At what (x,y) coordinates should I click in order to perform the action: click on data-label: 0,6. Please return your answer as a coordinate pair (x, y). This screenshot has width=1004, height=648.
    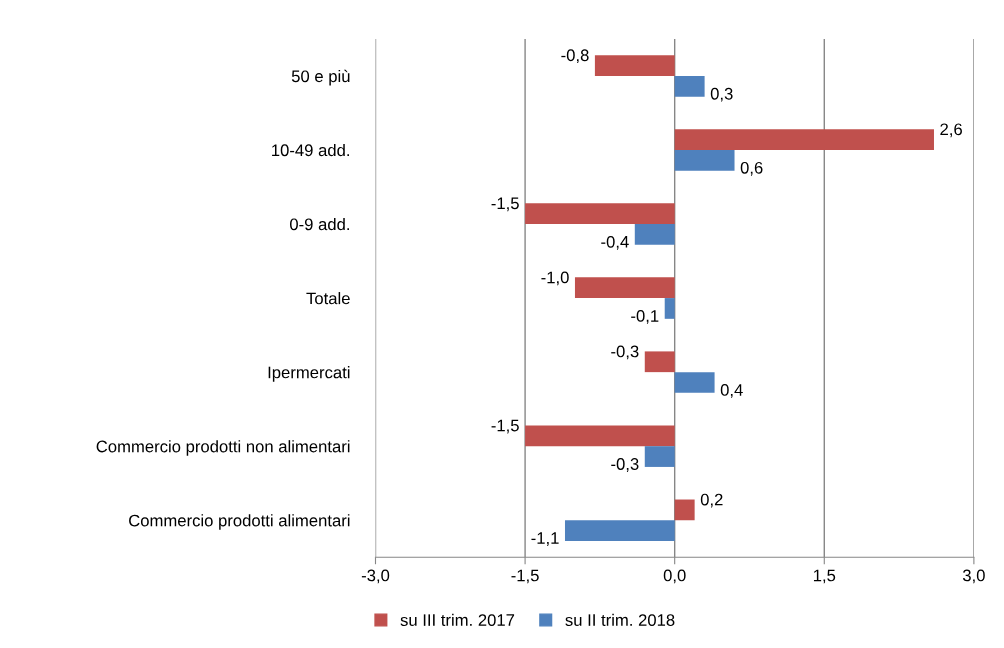
    Looking at the image, I should click on (751, 168).